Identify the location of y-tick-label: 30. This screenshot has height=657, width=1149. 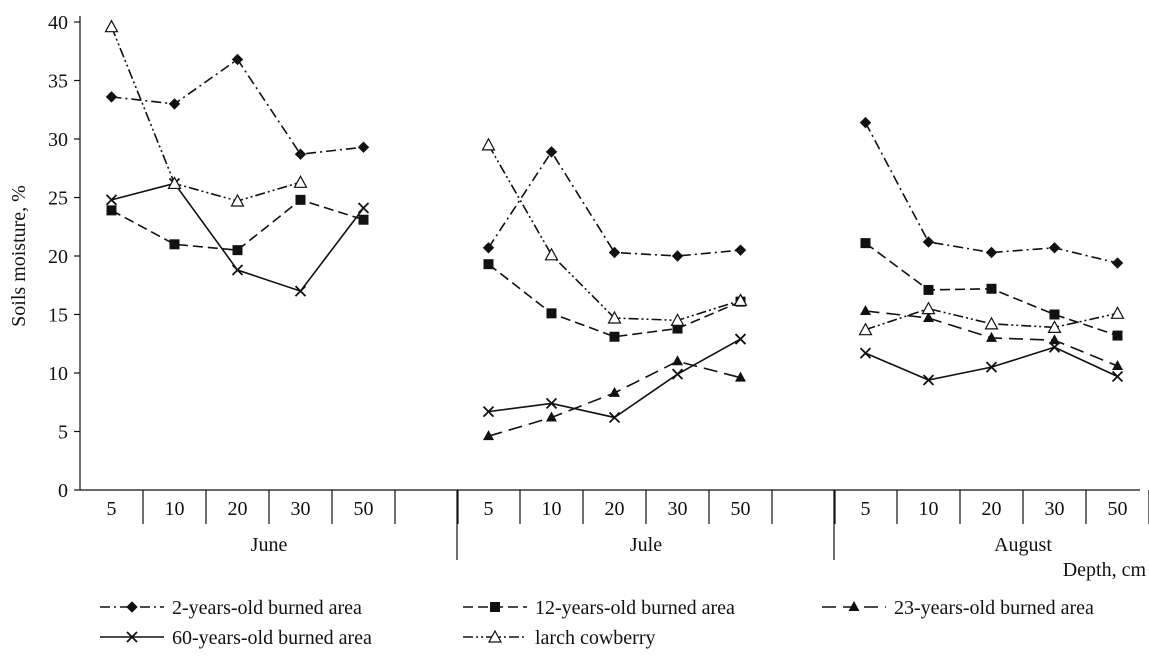
(58, 140).